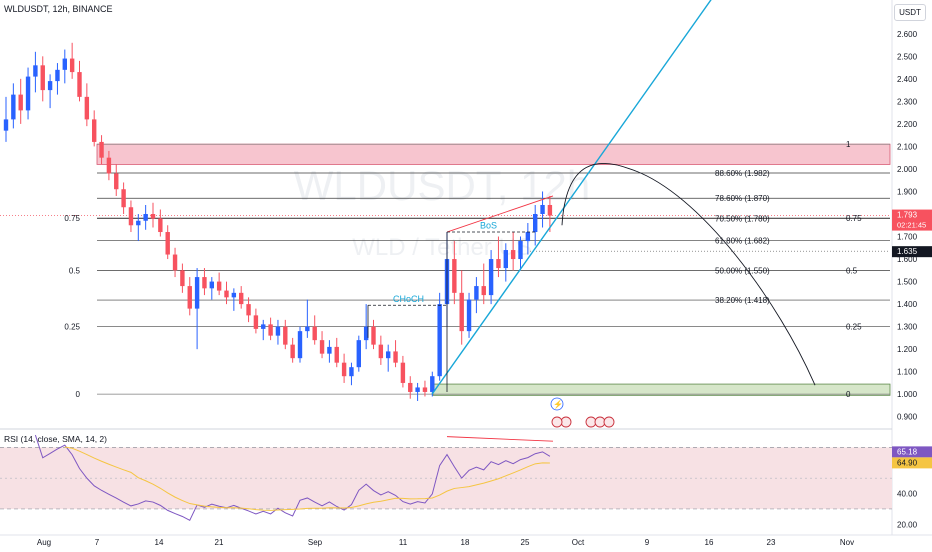  Describe the element at coordinates (72, 218) in the screenshot. I see `fib-left-label: 0.75` at that location.